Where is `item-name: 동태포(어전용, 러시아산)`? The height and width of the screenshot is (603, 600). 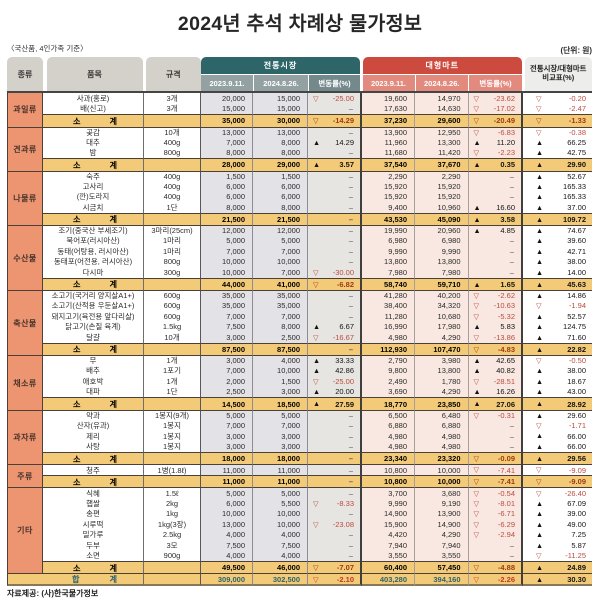 item-name: 동태포(어전용, 러시아산) is located at coordinates (93, 262).